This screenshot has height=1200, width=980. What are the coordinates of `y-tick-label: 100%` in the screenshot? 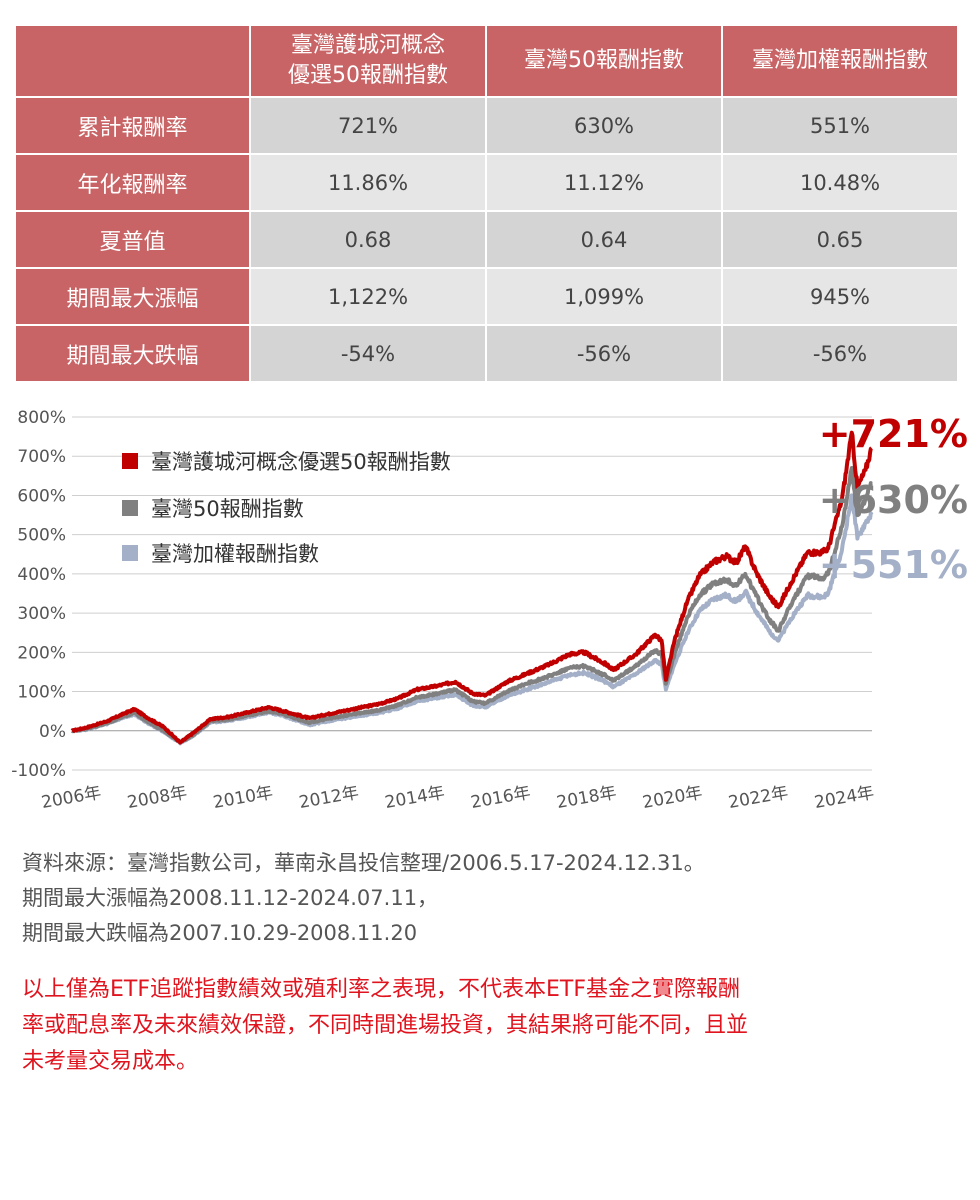 It's located at (41, 693).